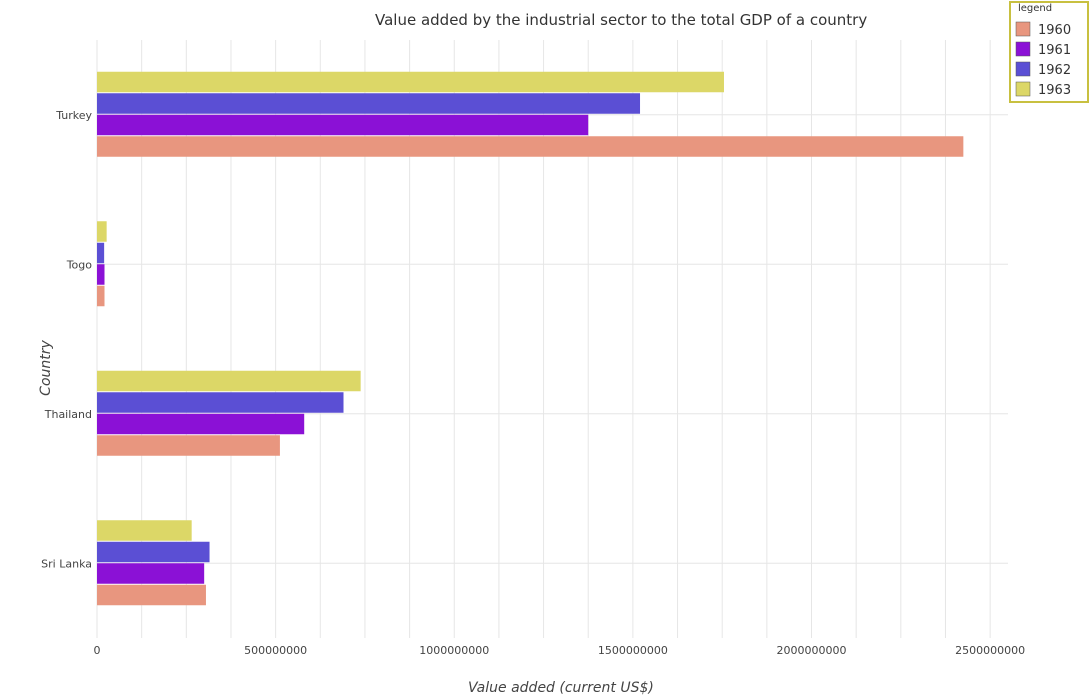 The width and height of the screenshot is (1091, 700). Describe the element at coordinates (79, 264) in the screenshot. I see `y-tick-label: Togo` at that location.